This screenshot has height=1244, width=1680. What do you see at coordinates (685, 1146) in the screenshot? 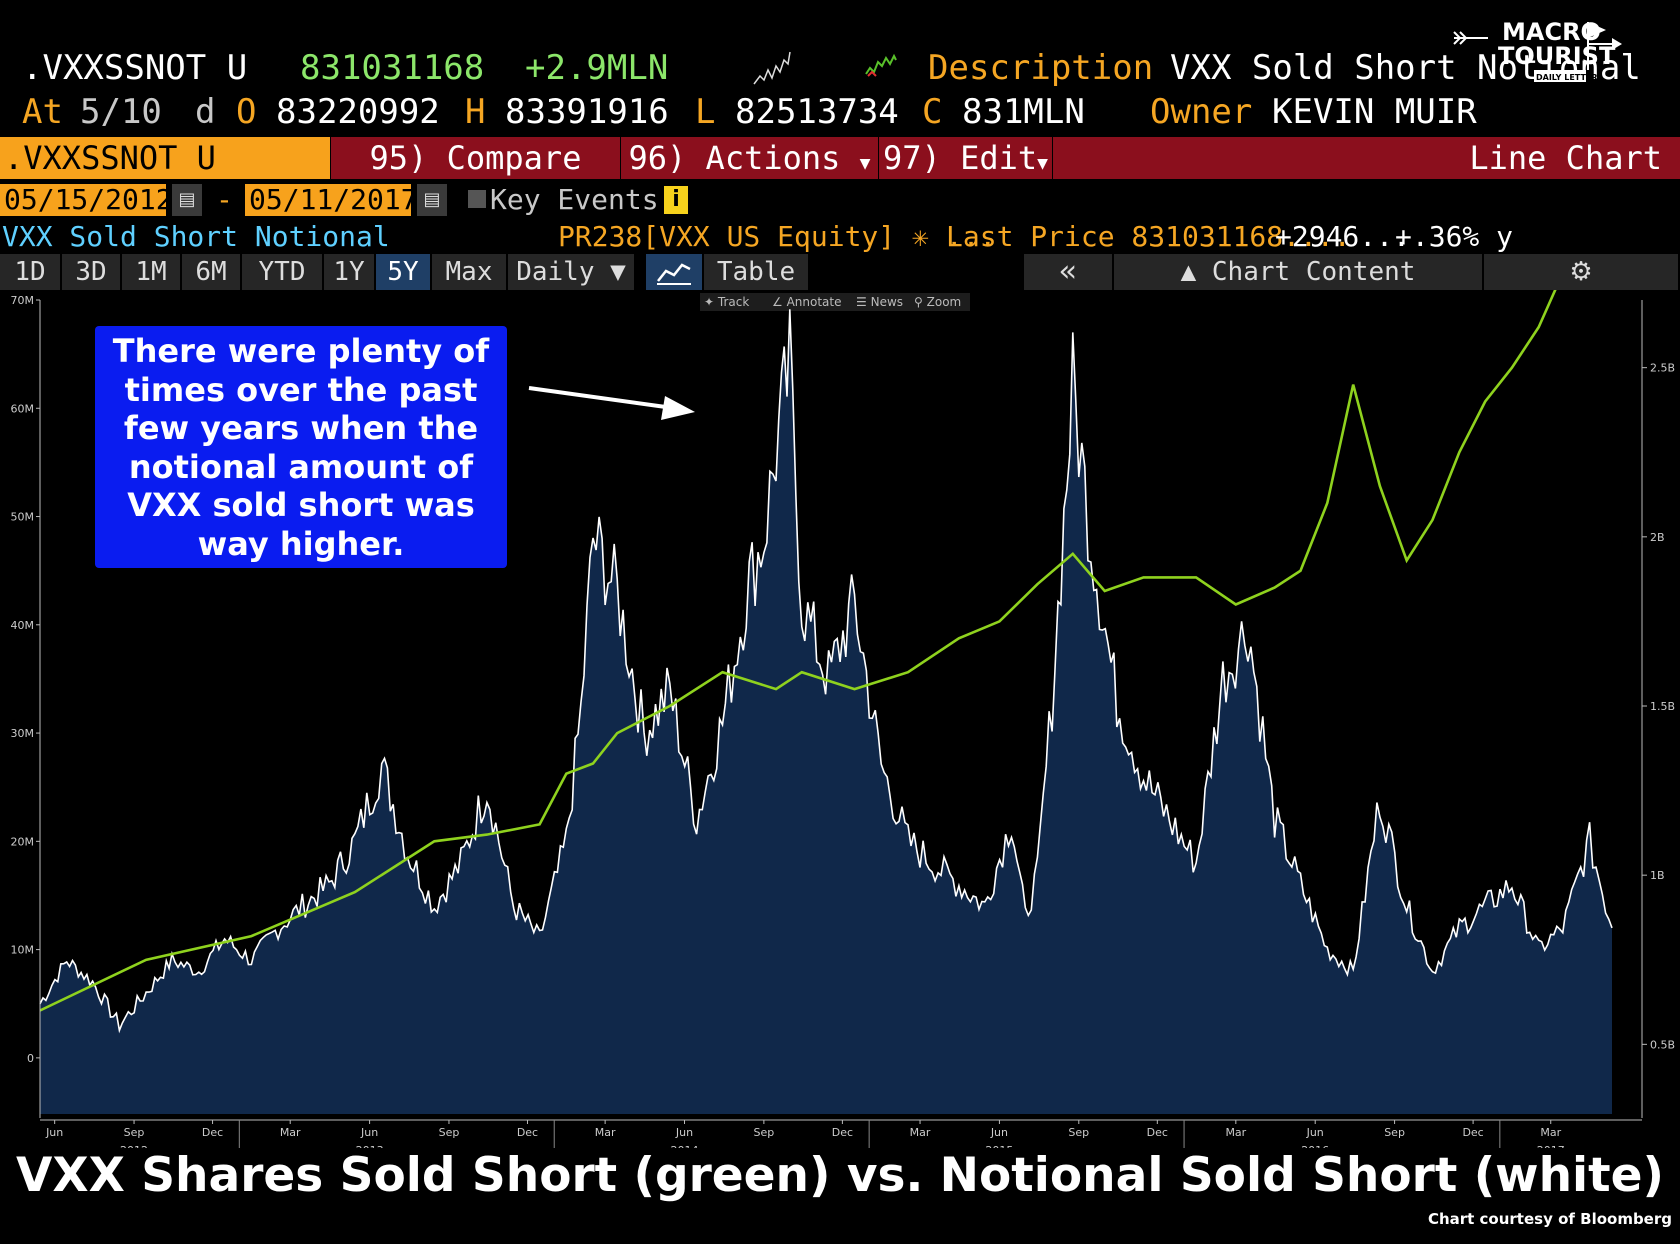
I see `year-label: 2014` at bounding box center [685, 1146].